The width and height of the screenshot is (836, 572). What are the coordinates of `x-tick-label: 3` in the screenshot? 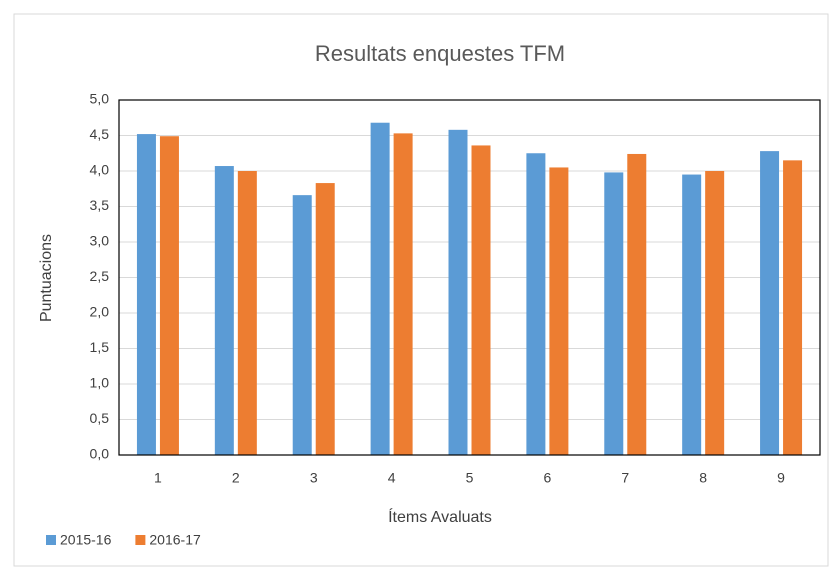 It's located at (314, 478).